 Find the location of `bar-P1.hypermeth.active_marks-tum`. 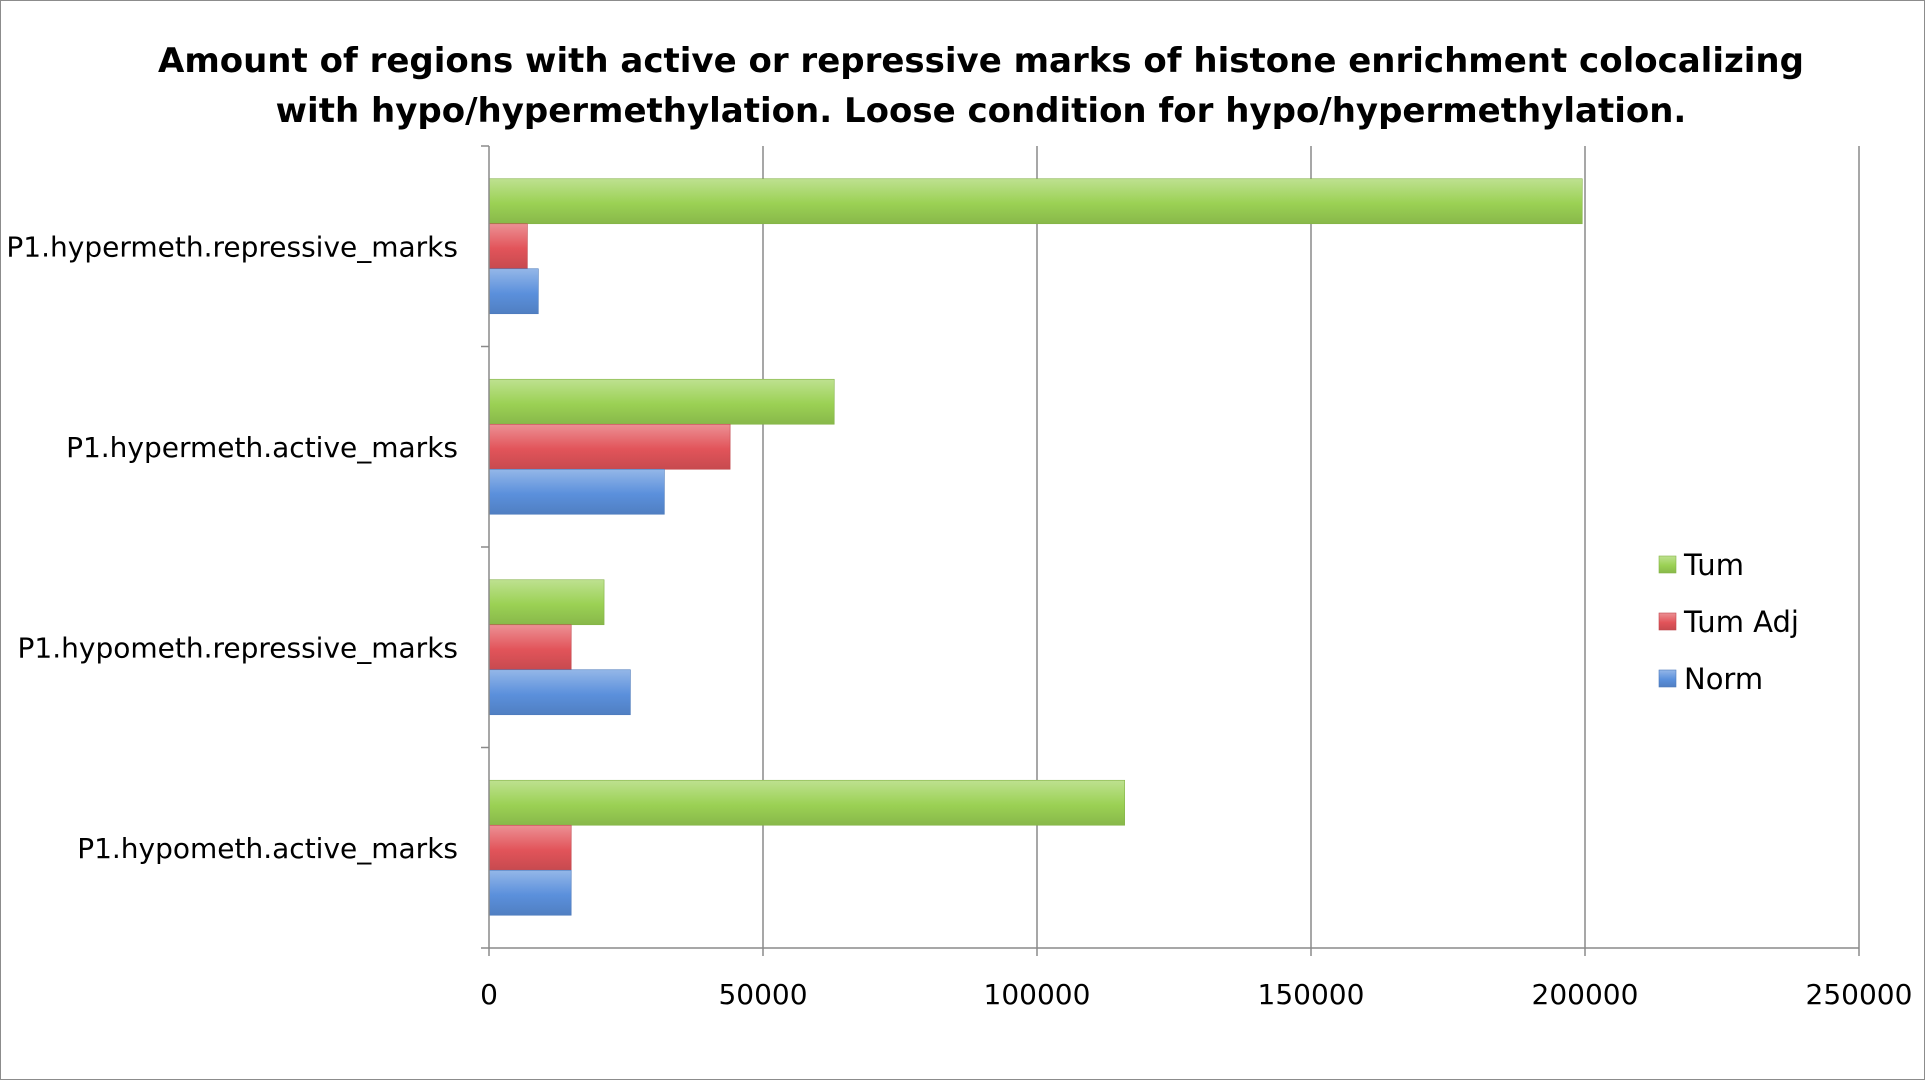

bar-P1.hypermeth.active_marks-tum is located at coordinates (661, 401).